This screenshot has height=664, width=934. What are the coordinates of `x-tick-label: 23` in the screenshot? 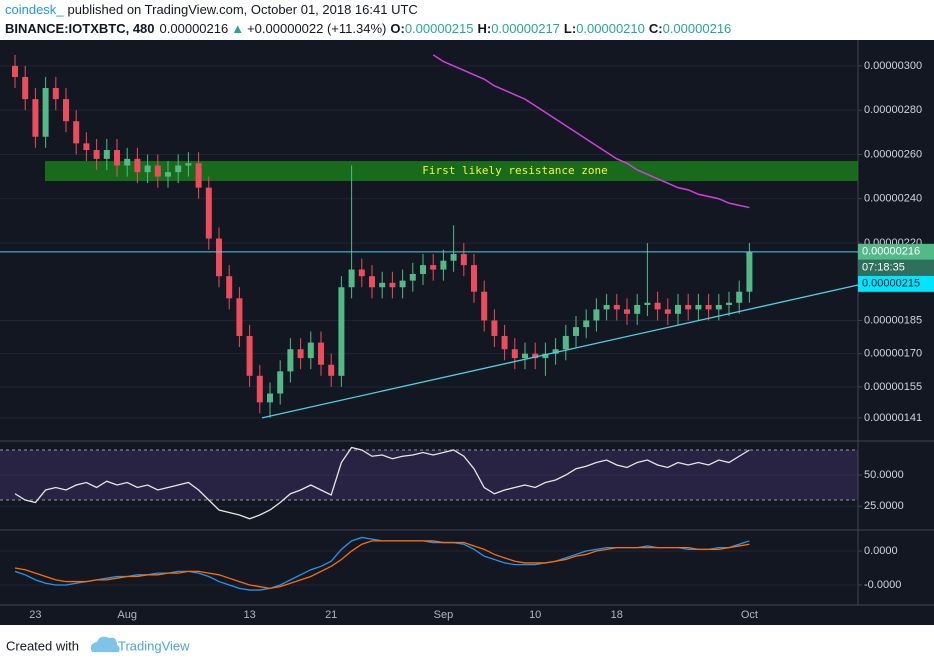 It's located at (35, 615).